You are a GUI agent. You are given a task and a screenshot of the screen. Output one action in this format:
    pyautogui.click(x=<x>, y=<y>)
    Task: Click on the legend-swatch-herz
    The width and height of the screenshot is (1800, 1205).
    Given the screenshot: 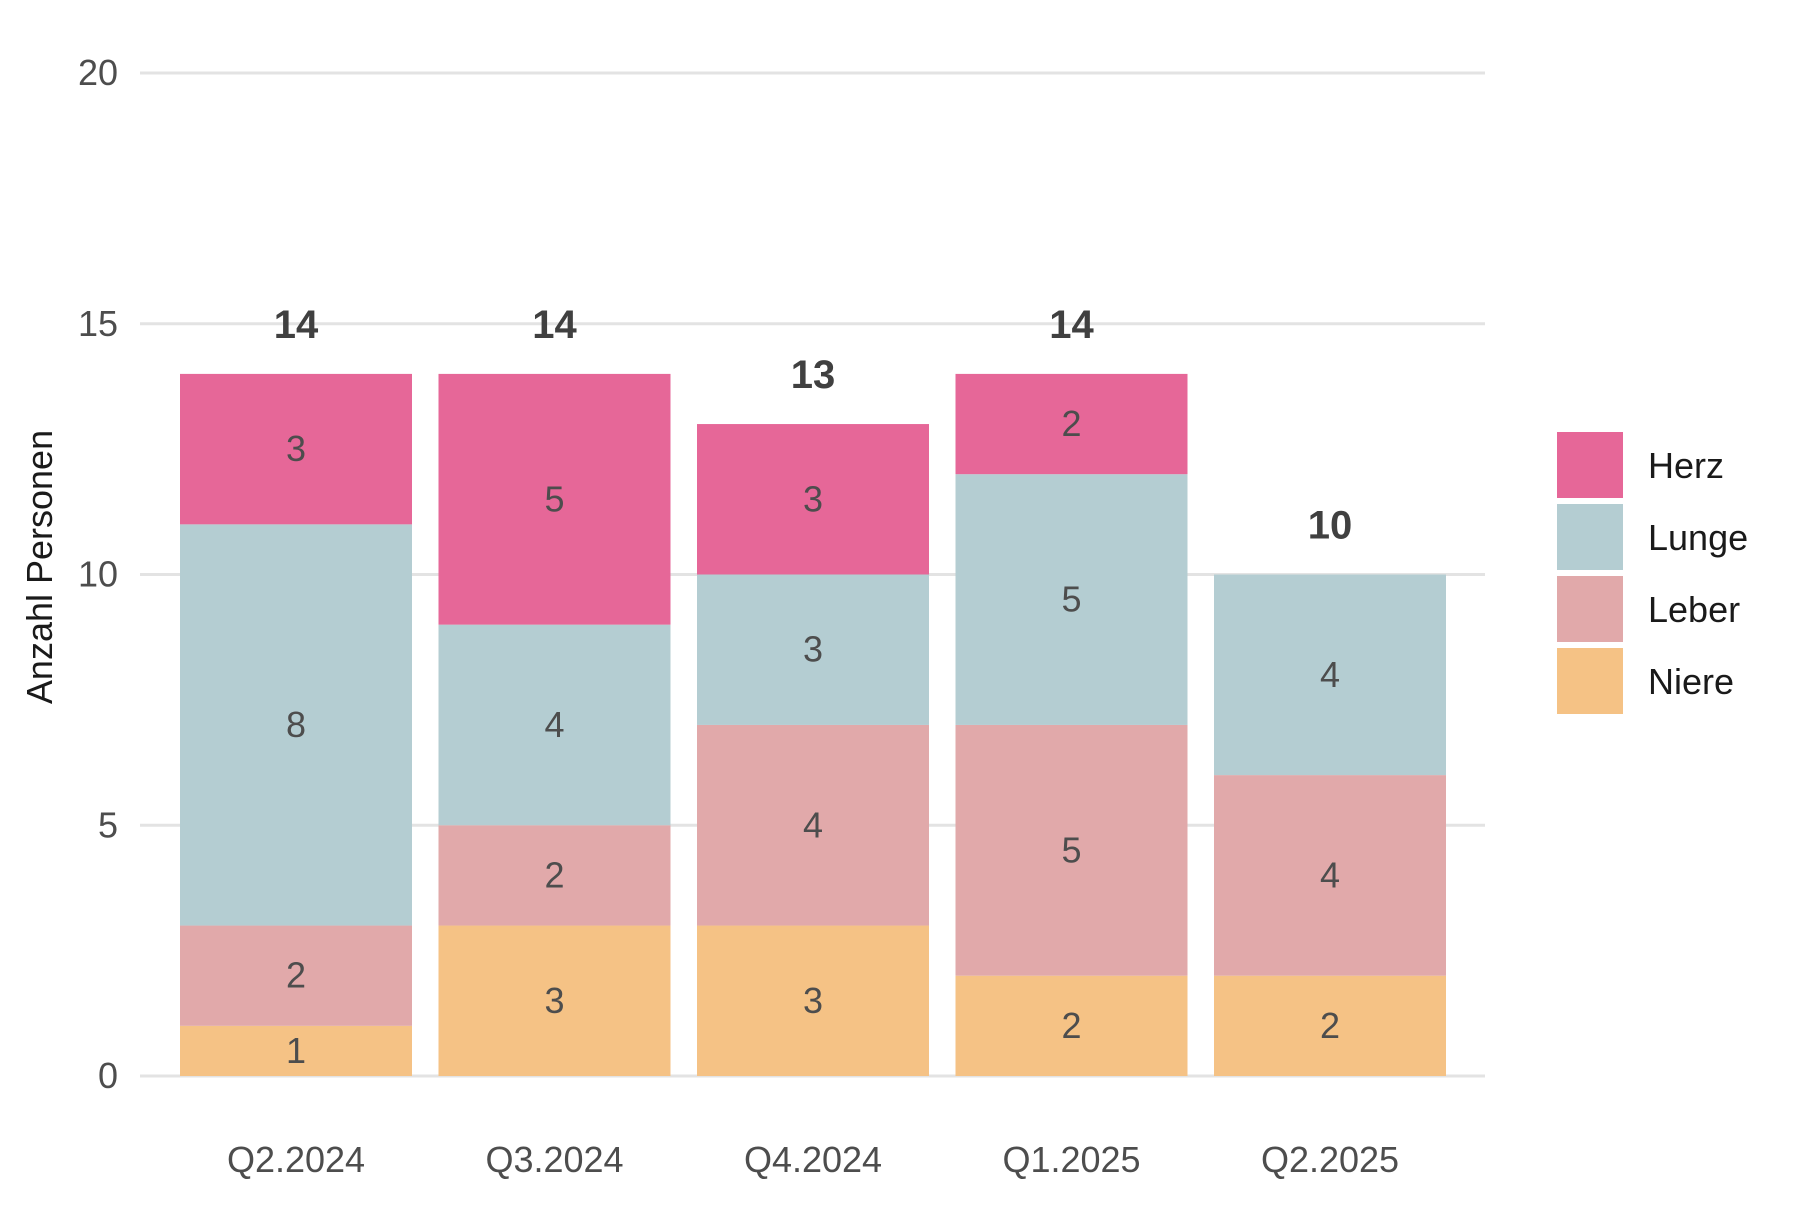 What is the action you would take?
    pyautogui.click(x=1590, y=465)
    